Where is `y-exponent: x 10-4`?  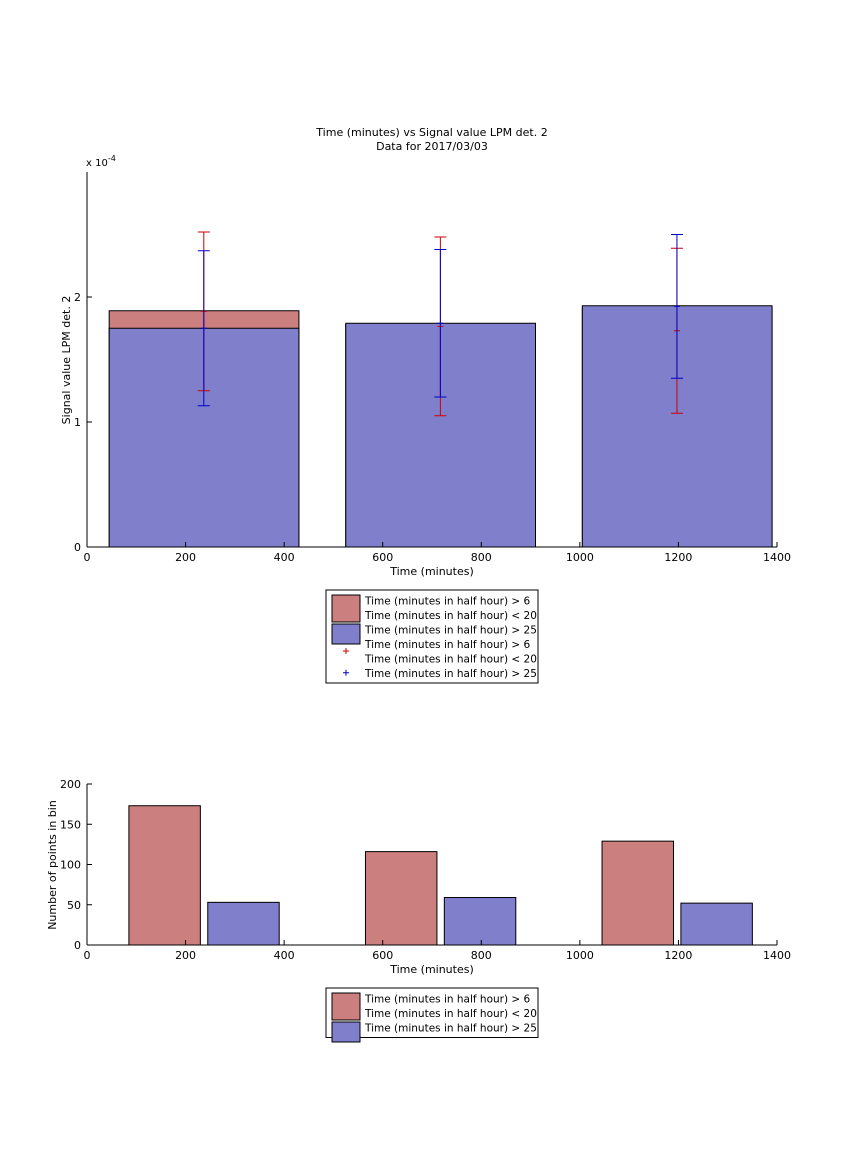
y-exponent: x 10-4 is located at coordinates (101, 161).